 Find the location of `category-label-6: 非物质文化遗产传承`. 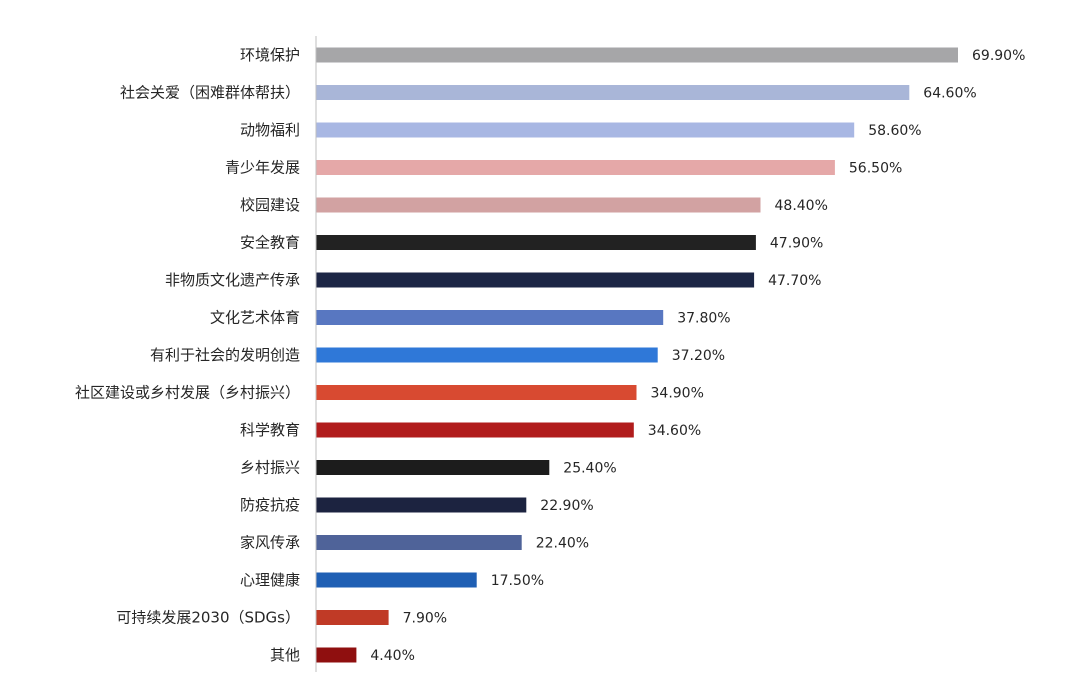

category-label-6: 非物质文化遗产传承 is located at coordinates (232, 280).